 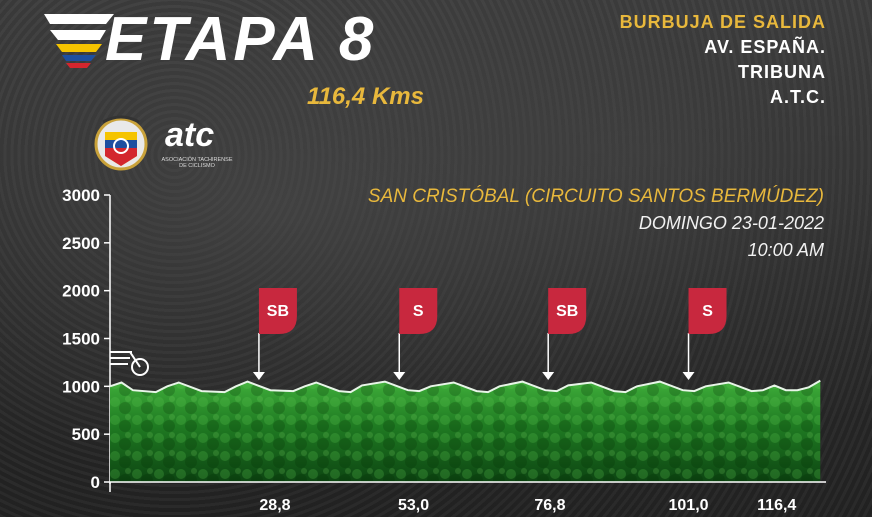 I want to click on race-location: SAN CRISTÓBAL (CIRCUITO SANTOS BERMÚDEZ), so click(x=595, y=196).